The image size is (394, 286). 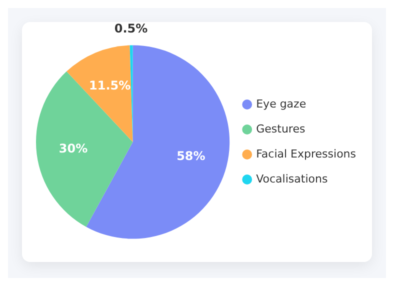 I want to click on data-label: 58%, so click(x=191, y=156).